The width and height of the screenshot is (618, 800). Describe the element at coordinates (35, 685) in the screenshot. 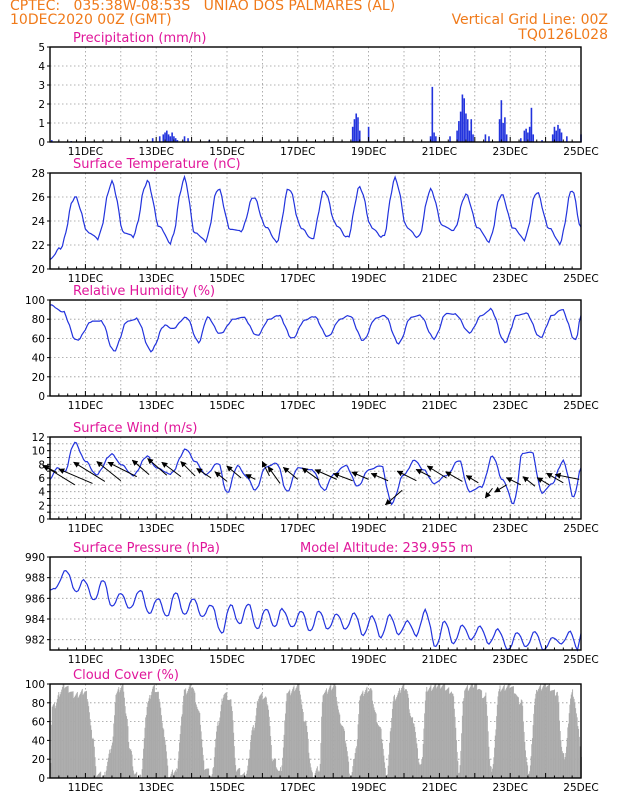

I see `y-tick-label: 100` at that location.